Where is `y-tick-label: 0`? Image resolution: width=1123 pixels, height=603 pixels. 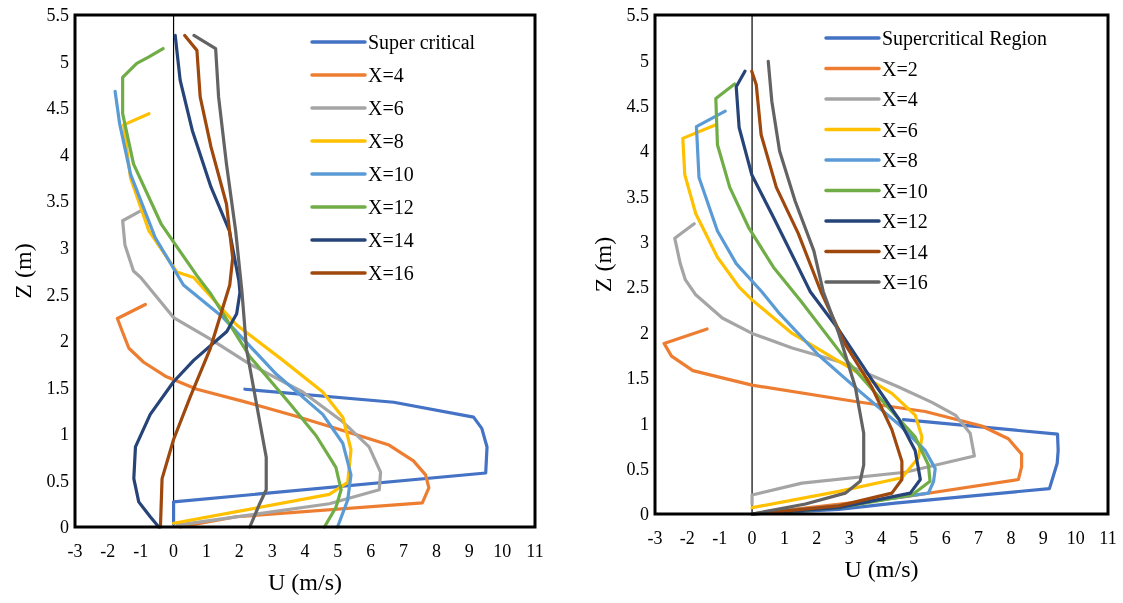 y-tick-label: 0 is located at coordinates (644, 514).